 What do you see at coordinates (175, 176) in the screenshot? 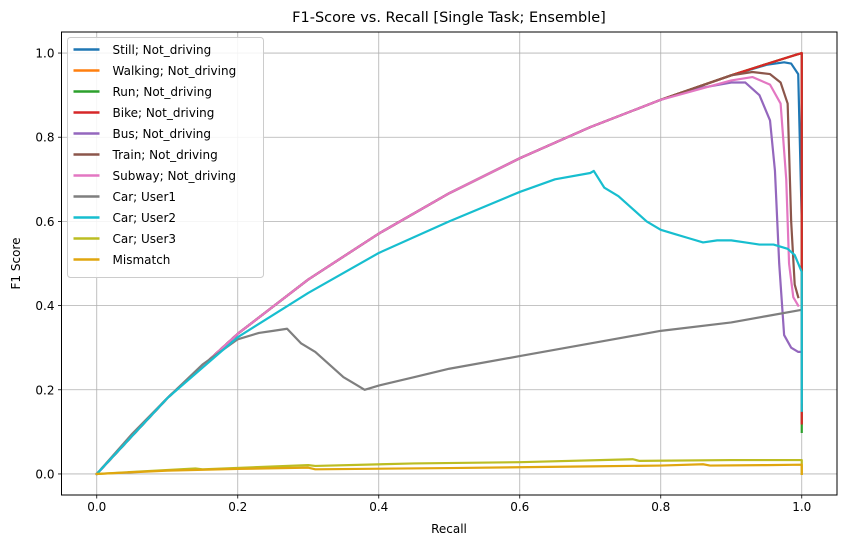
I see `legend-label: Subway; Not_driving` at bounding box center [175, 176].